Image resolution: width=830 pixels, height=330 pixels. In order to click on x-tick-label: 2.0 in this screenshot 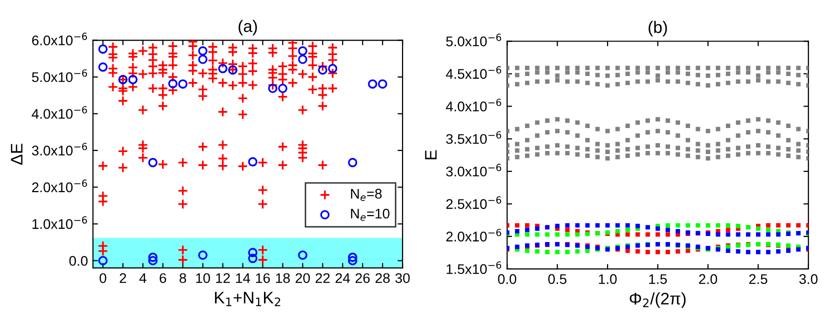, I will do `click(708, 279)`.